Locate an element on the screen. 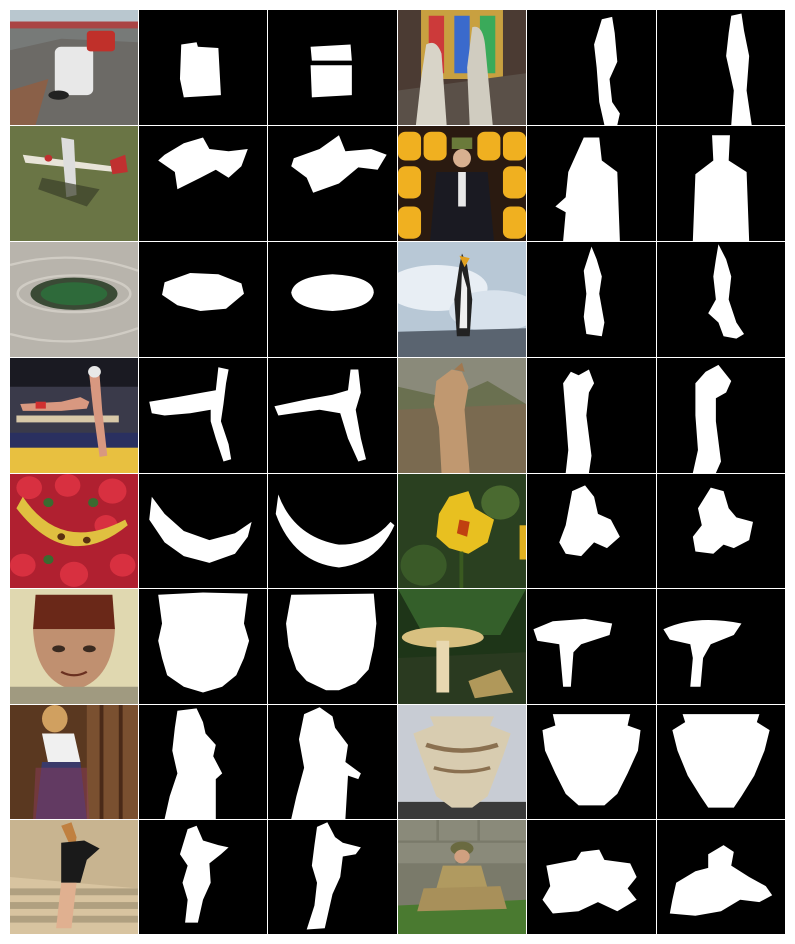 This screenshot has height=944, width=795. gymnast-on-beam-mask-ground-truth is located at coordinates (332, 415).